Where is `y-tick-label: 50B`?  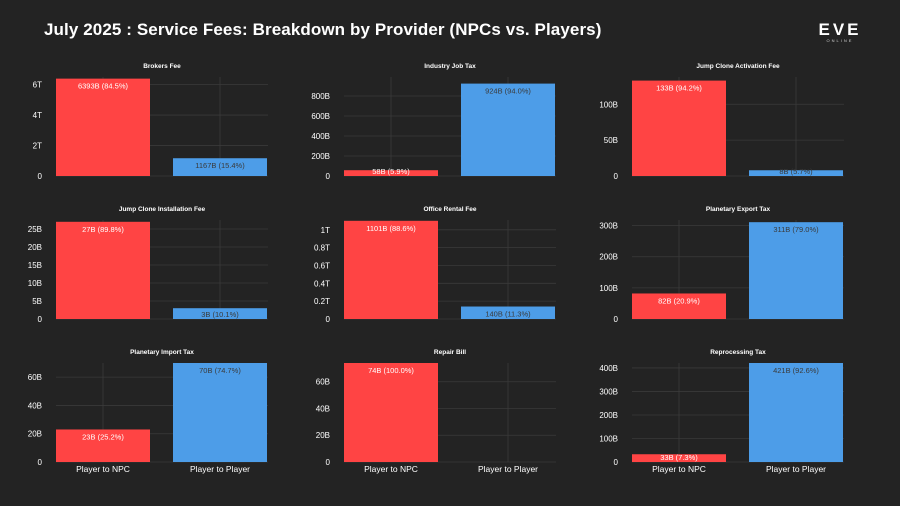 y-tick-label: 50B is located at coordinates (611, 140).